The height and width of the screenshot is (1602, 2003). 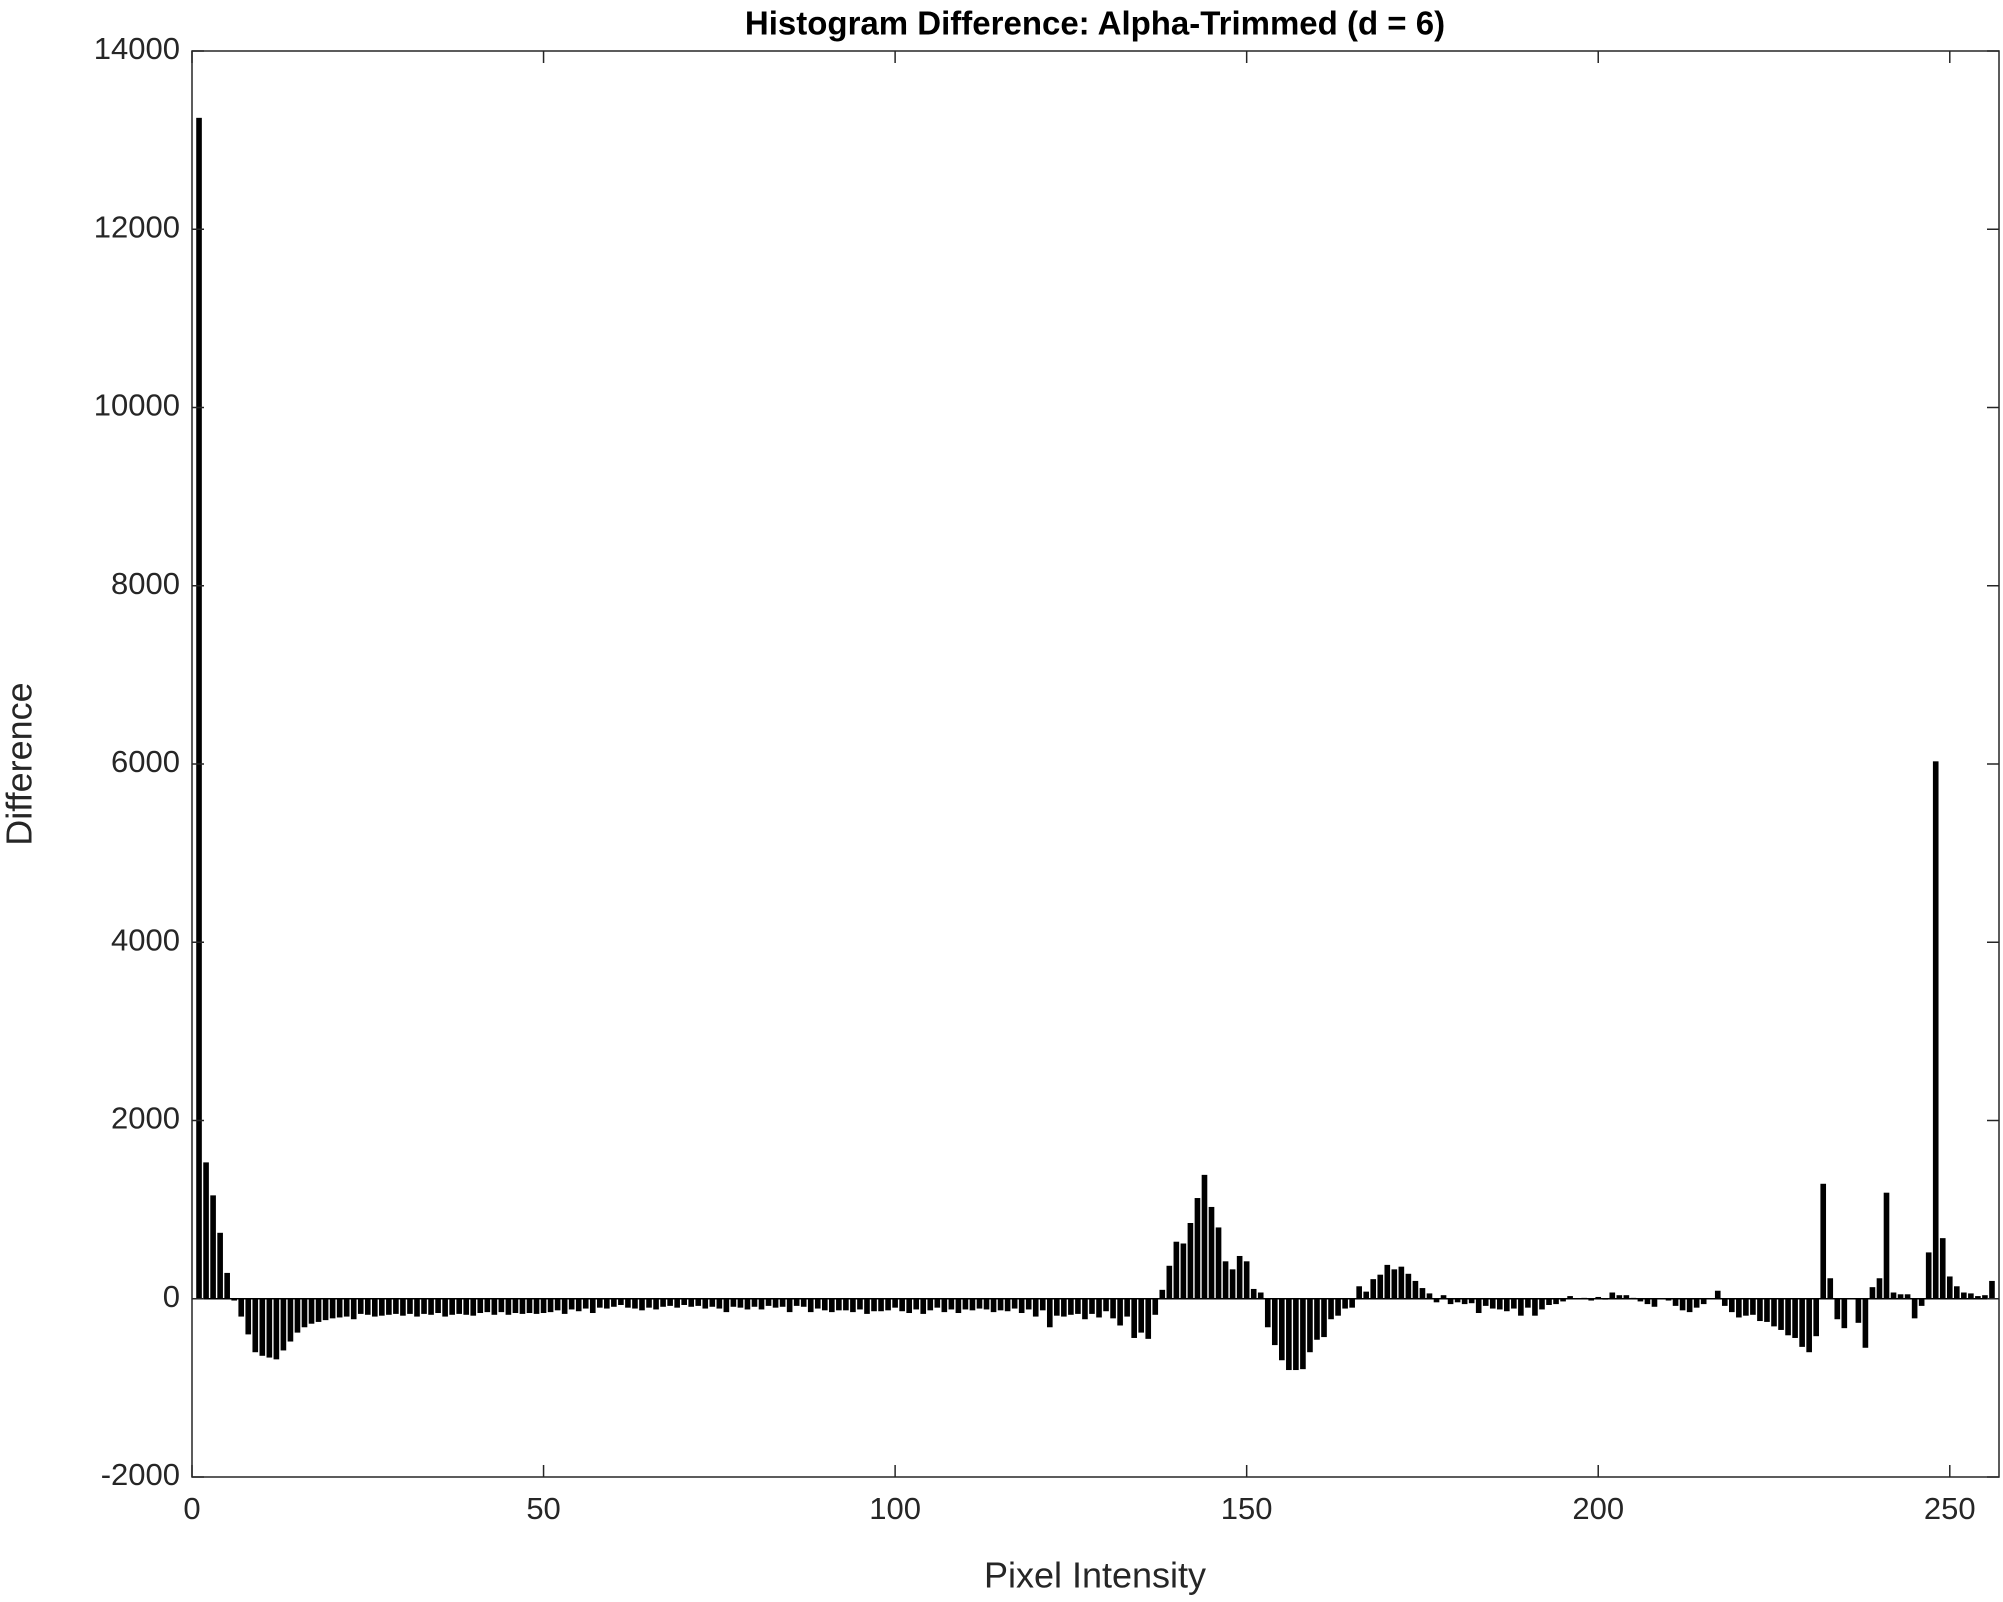 I want to click on y-tick-label: -2000, so click(x=140, y=1474).